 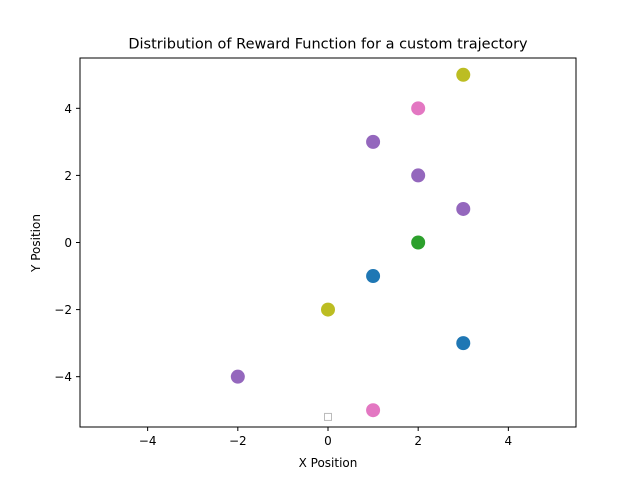 What do you see at coordinates (418, 441) in the screenshot?
I see `x-tick-label: 2` at bounding box center [418, 441].